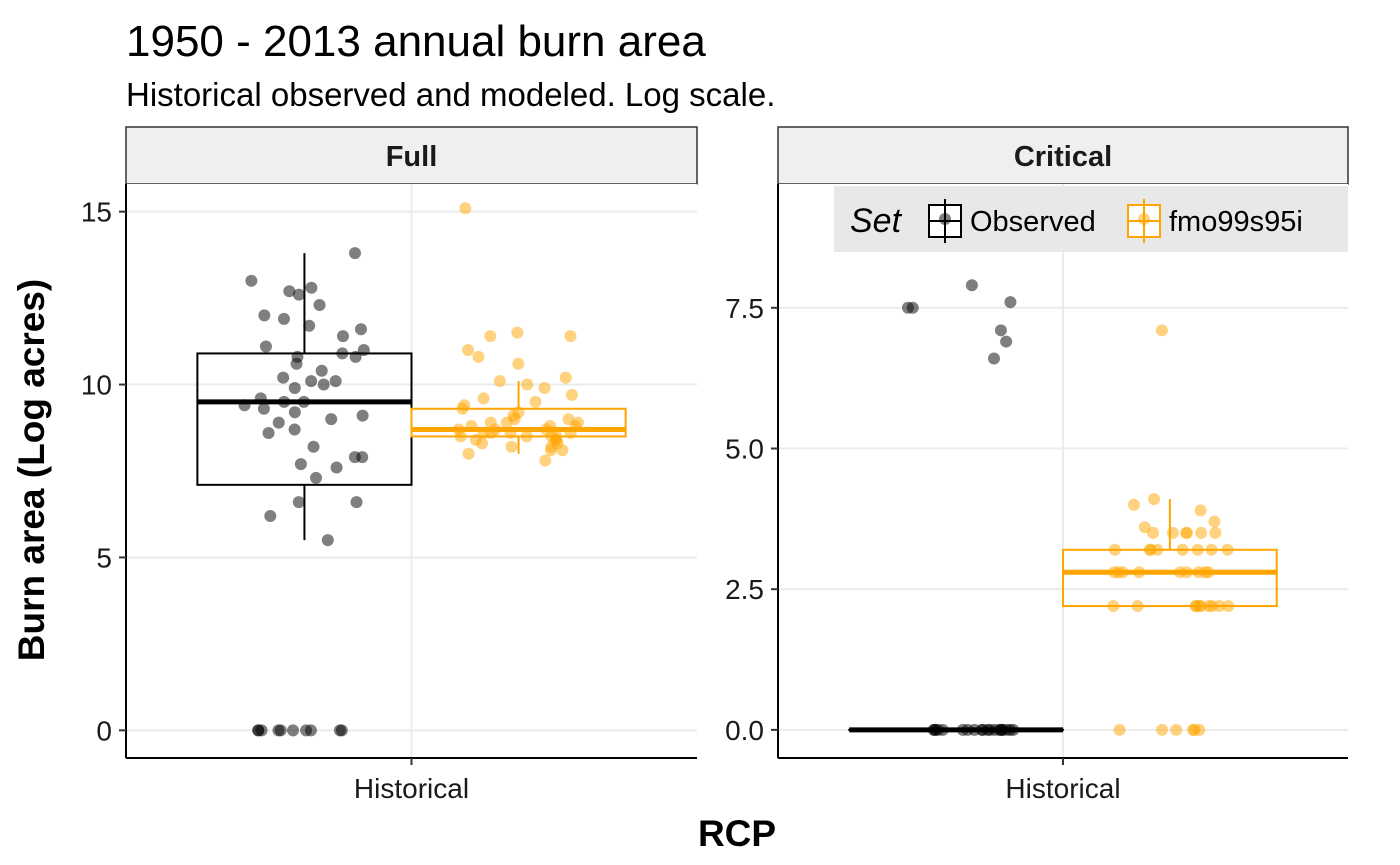 Image resolution: width=1400 pixels, height=865 pixels. Describe the element at coordinates (744, 308) in the screenshot. I see `y-tick-label: 7.5` at that location.